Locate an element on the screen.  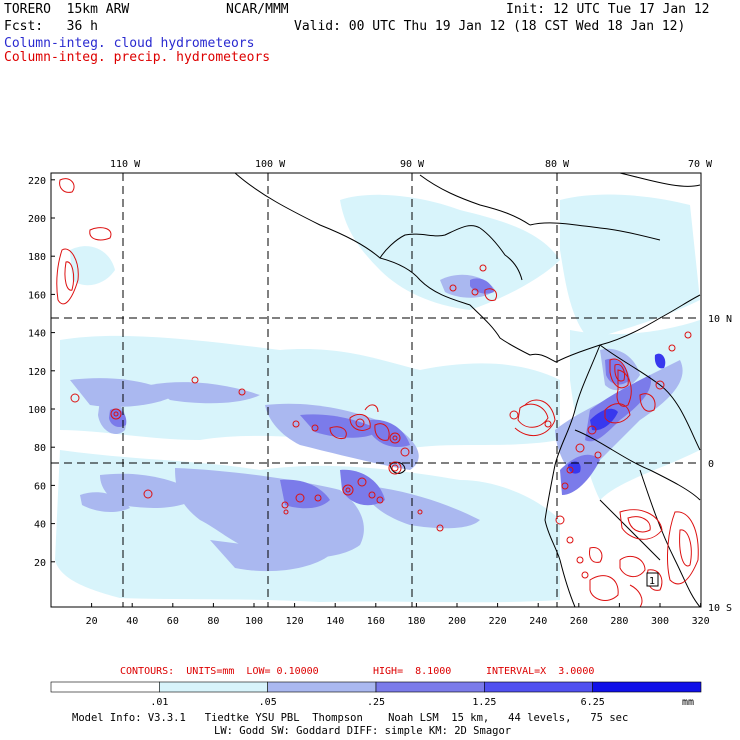
field-label-cloud: Column-integ. cloud hydrometeors is located at coordinates (129, 43).